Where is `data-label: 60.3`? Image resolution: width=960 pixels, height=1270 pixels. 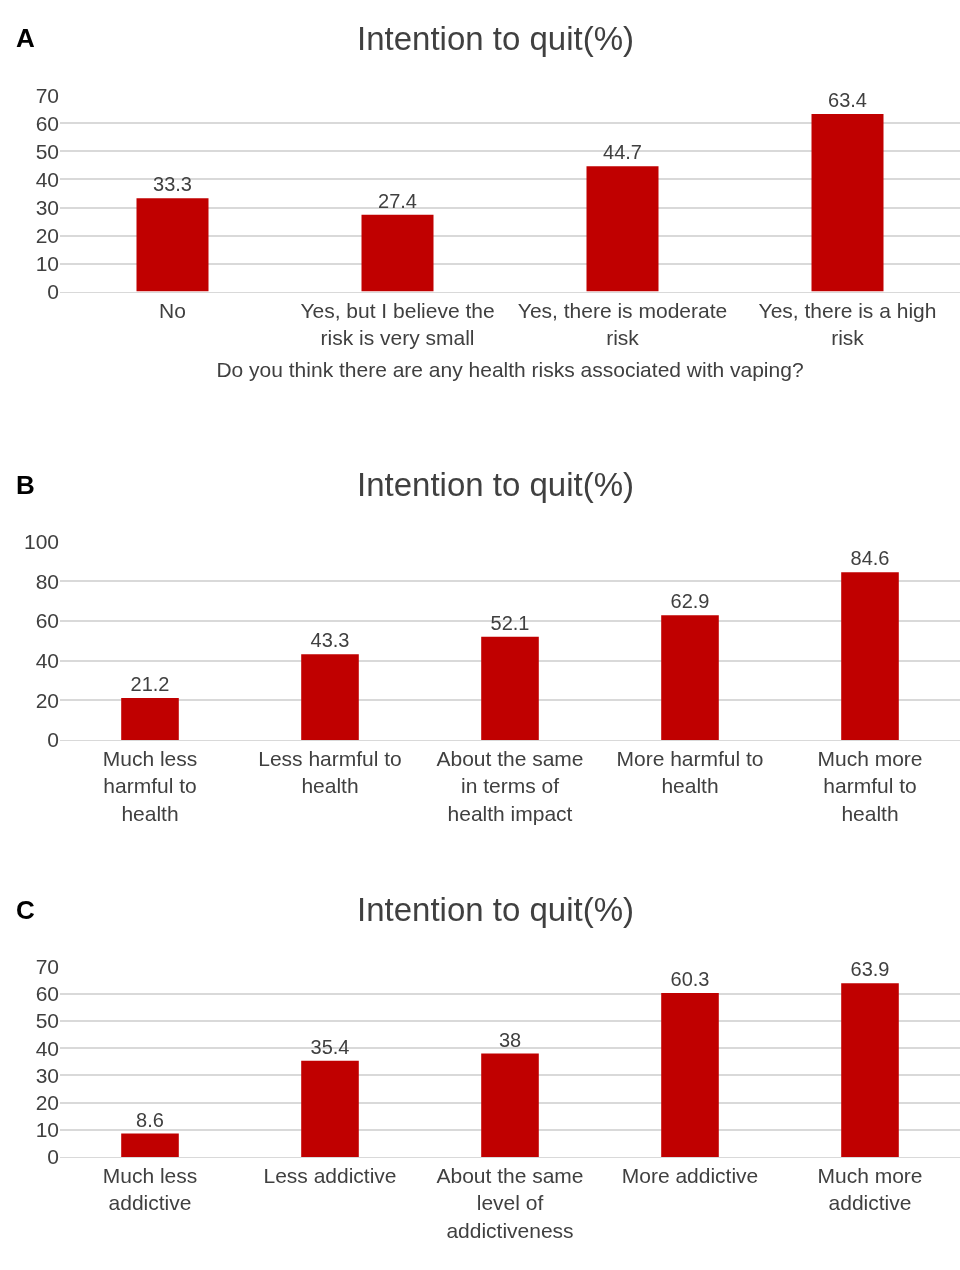 data-label: 60.3 is located at coordinates (690, 978).